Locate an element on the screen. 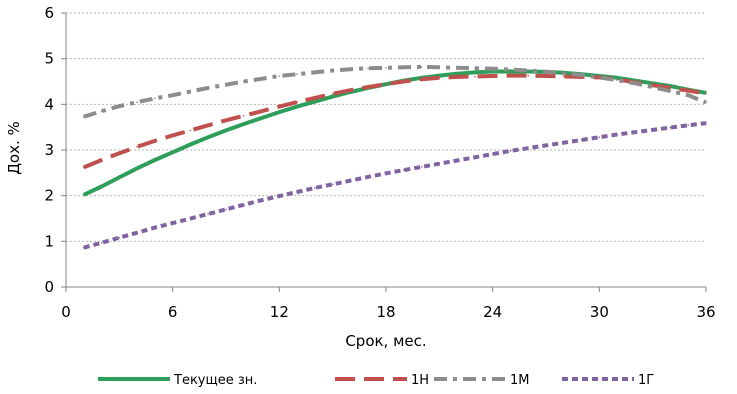 This screenshot has width=737, height=394. legend-label: Текущее зн. is located at coordinates (215, 380).